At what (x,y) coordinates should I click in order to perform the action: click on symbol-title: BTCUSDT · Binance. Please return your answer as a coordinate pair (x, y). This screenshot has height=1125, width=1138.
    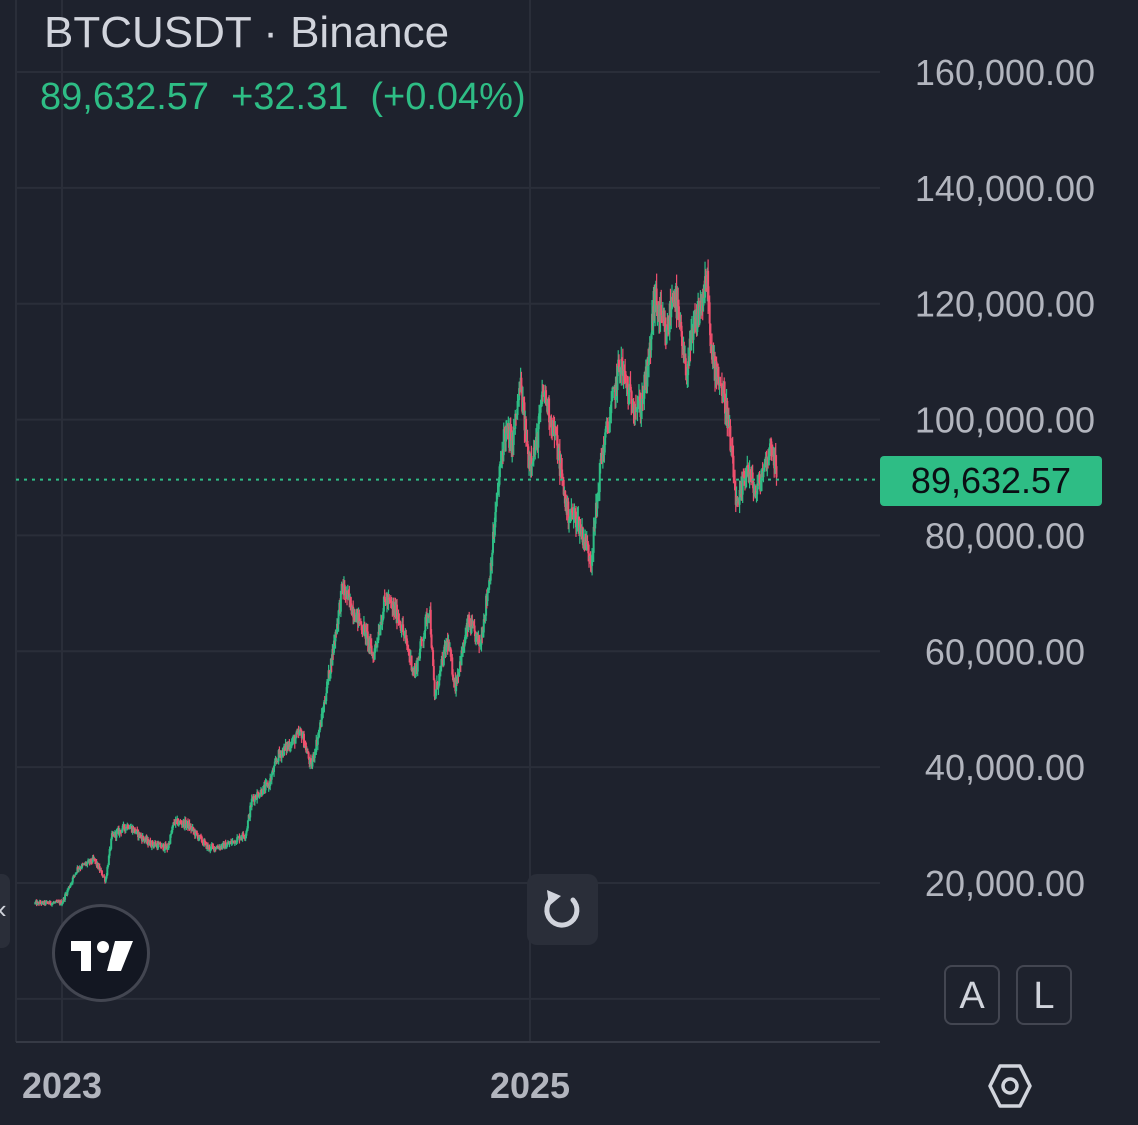
    Looking at the image, I should click on (247, 32).